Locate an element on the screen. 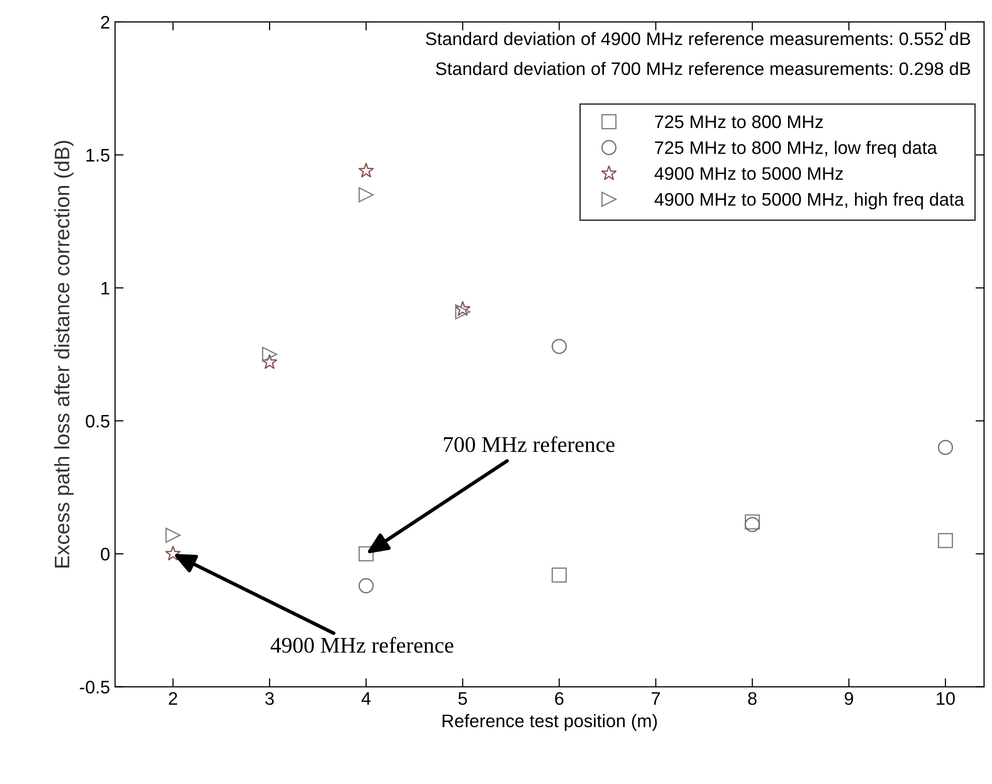  x-tick-label: 2 is located at coordinates (173, 698).